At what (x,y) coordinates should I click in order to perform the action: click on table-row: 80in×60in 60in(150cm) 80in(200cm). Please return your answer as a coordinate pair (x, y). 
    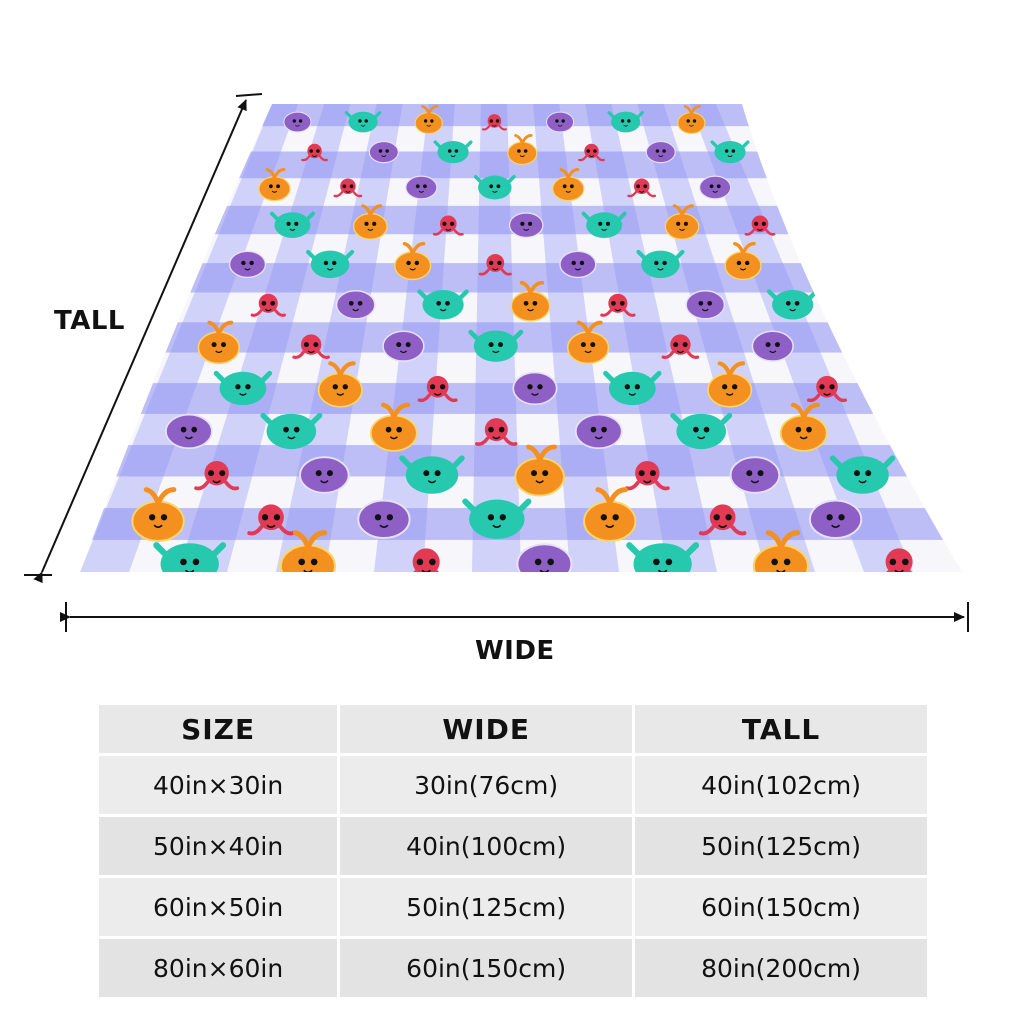
    Looking at the image, I should click on (513, 968).